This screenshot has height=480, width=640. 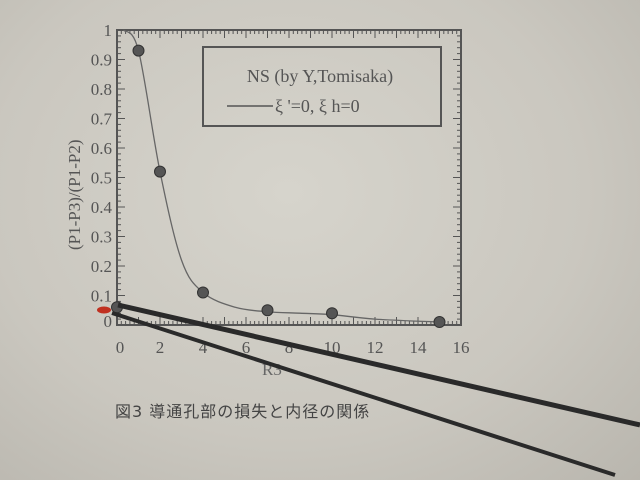 What do you see at coordinates (108, 30) in the screenshot?
I see `y-tick-label: 1` at bounding box center [108, 30].